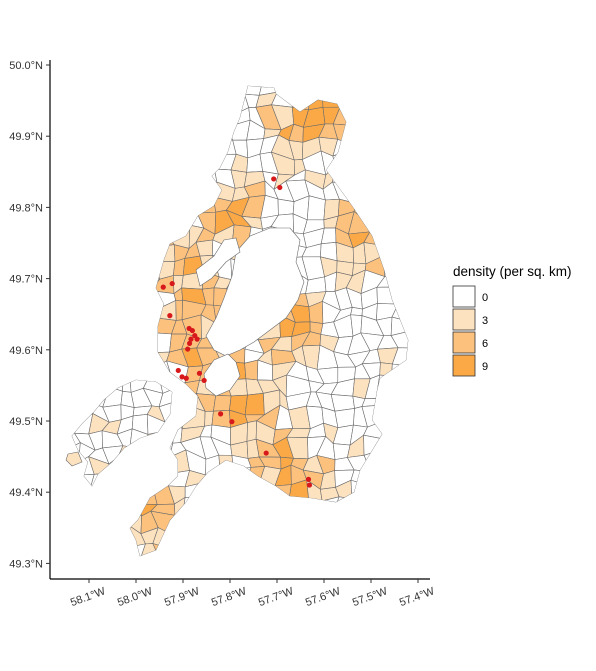 The image size is (596, 671). Describe the element at coordinates (229, 597) in the screenshot. I see `x-tick-label: 57.8°W` at that location.